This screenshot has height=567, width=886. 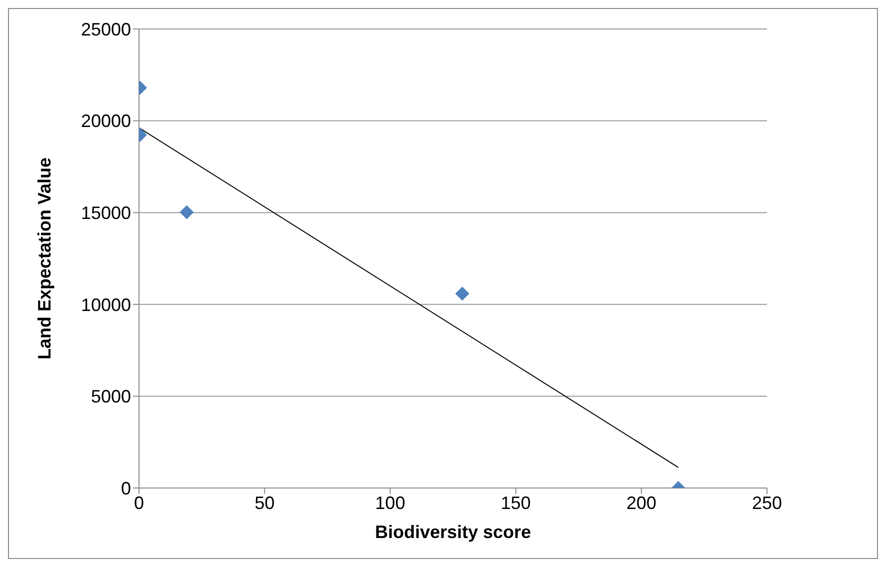 I want to click on x-tick-label: 250, so click(x=767, y=502).